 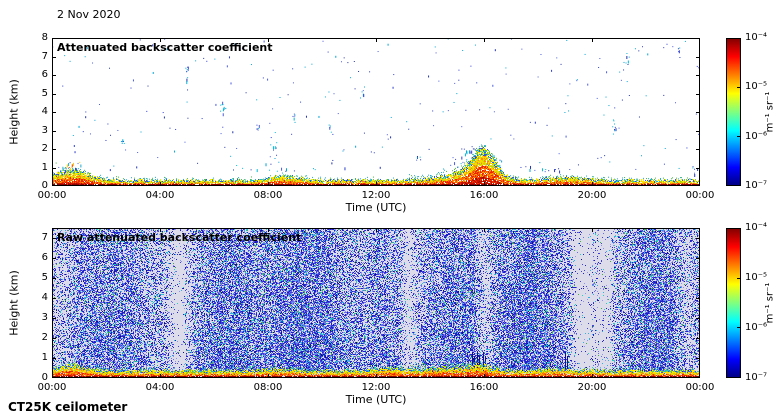 I want to click on bottom-colorbar, so click(x=733, y=303).